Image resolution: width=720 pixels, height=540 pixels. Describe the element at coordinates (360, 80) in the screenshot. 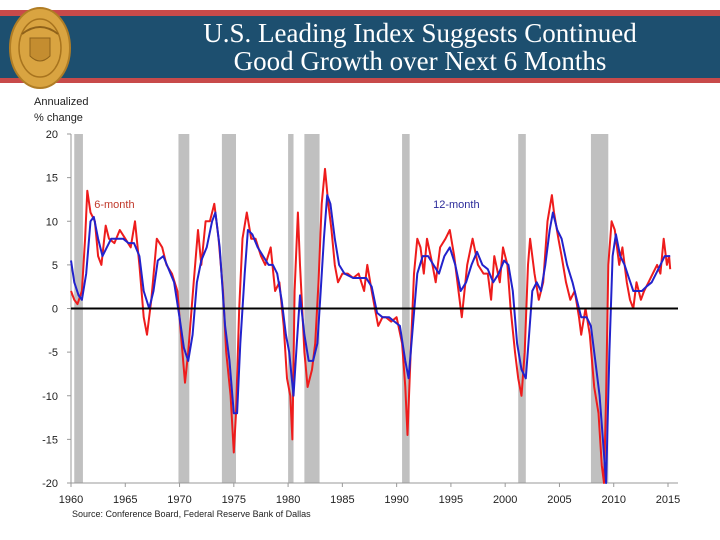

I see `header-stripe-bottom` at that location.